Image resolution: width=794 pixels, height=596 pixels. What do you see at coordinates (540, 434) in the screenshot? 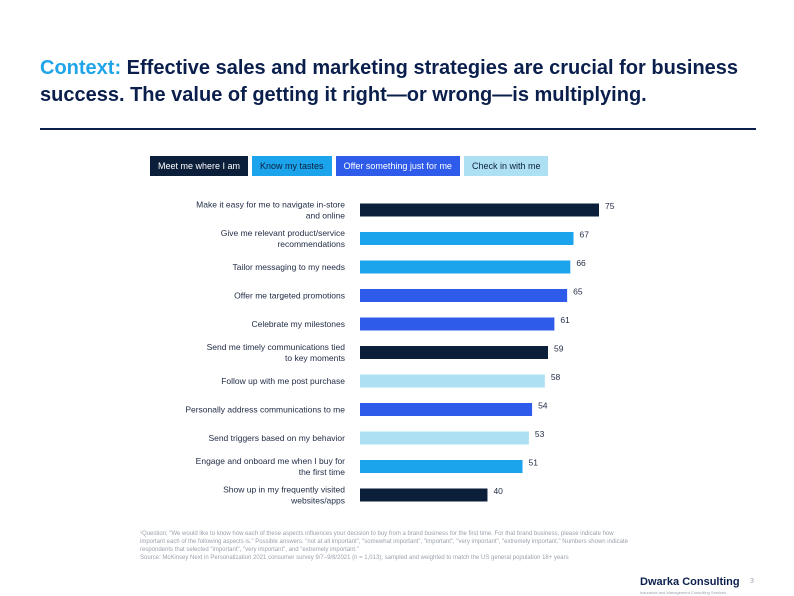
I see `value-label: 53` at bounding box center [540, 434].